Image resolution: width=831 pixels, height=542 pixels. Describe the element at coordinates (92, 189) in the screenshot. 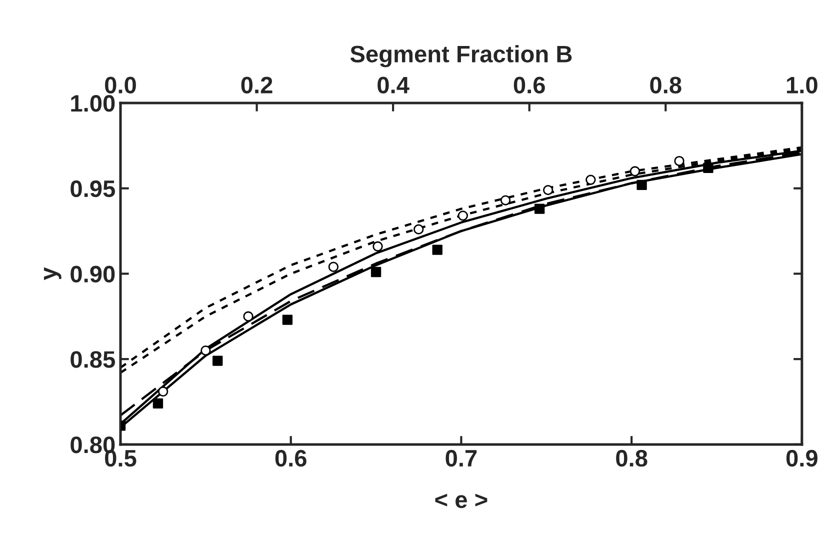

I see `y-tick-label: 0.95` at that location.